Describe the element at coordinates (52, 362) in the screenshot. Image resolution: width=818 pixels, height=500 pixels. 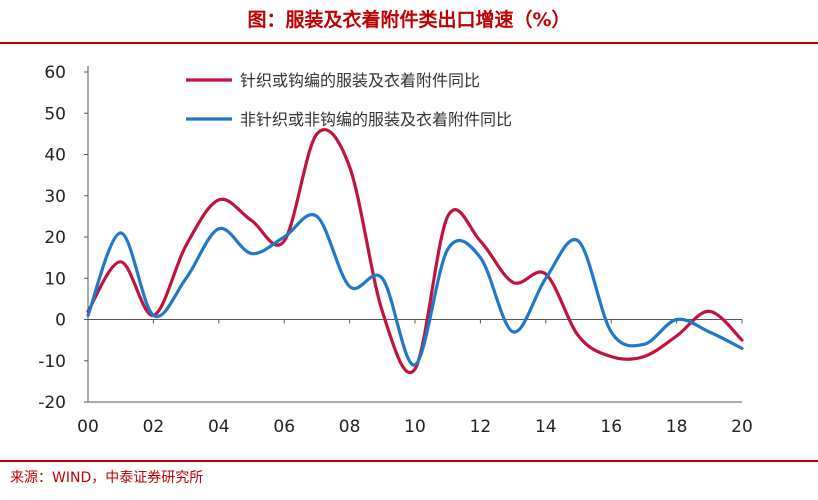
I see `y-tick-label: -10` at that location.